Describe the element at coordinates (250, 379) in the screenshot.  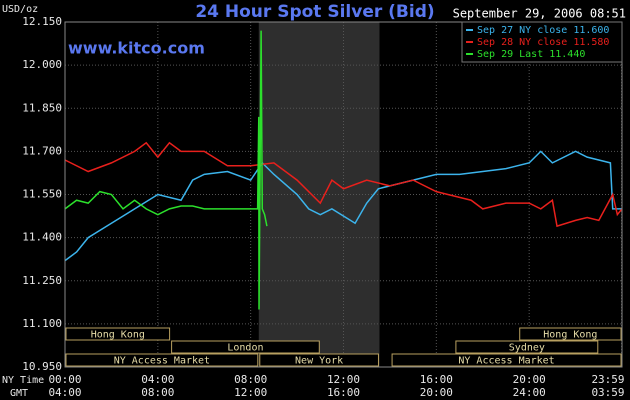
I see `x-tick-label: 08:00` at that location.